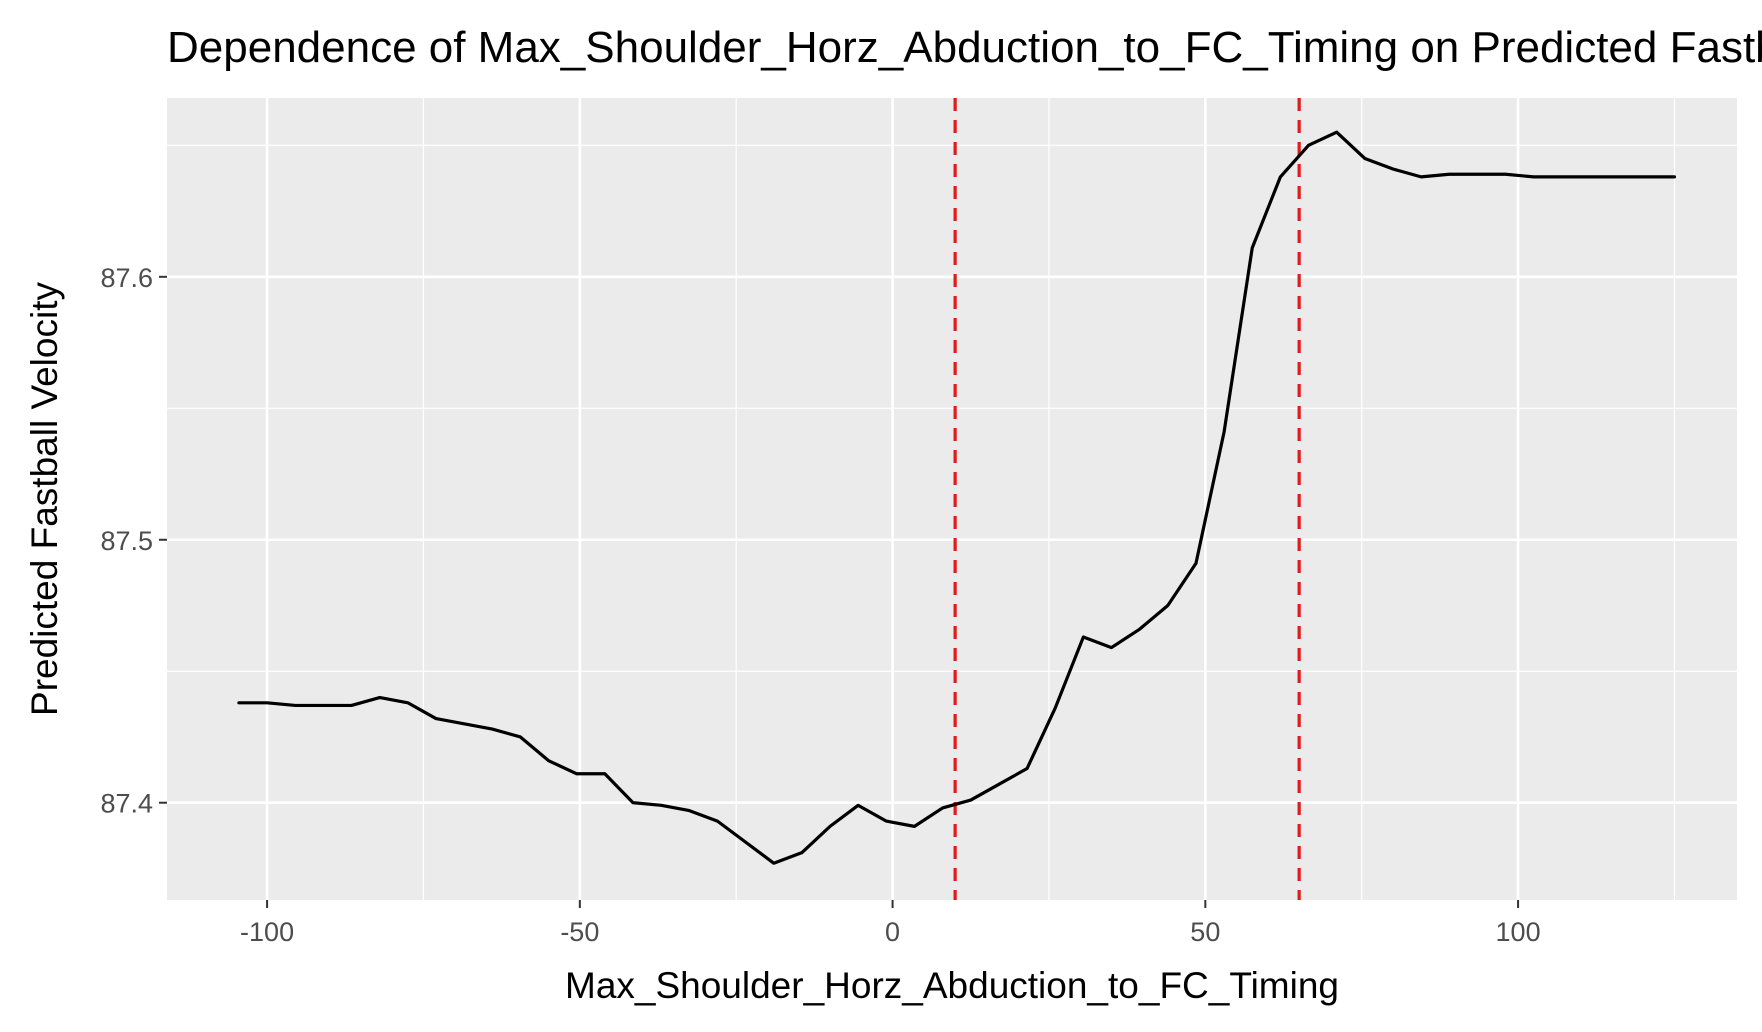 The image size is (1762, 1032). Describe the element at coordinates (126, 804) in the screenshot. I see `y-tick-label: 87.4` at that location.